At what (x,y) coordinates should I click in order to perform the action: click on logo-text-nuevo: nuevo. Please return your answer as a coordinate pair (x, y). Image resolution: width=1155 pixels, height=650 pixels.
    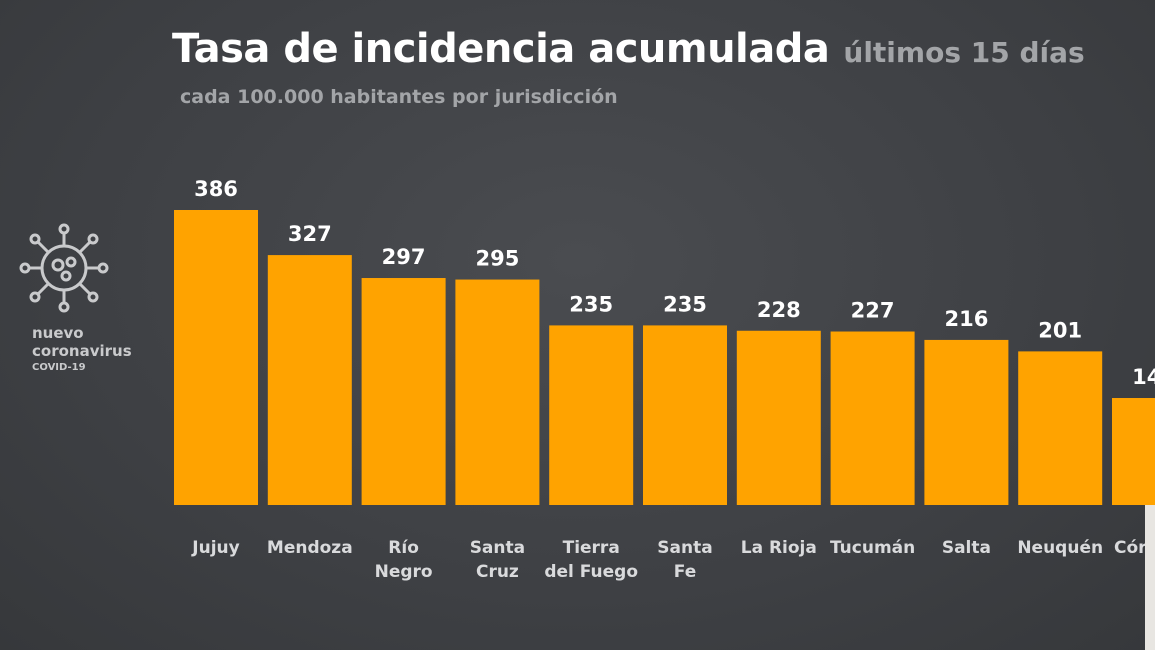
    Looking at the image, I should click on (58, 333).